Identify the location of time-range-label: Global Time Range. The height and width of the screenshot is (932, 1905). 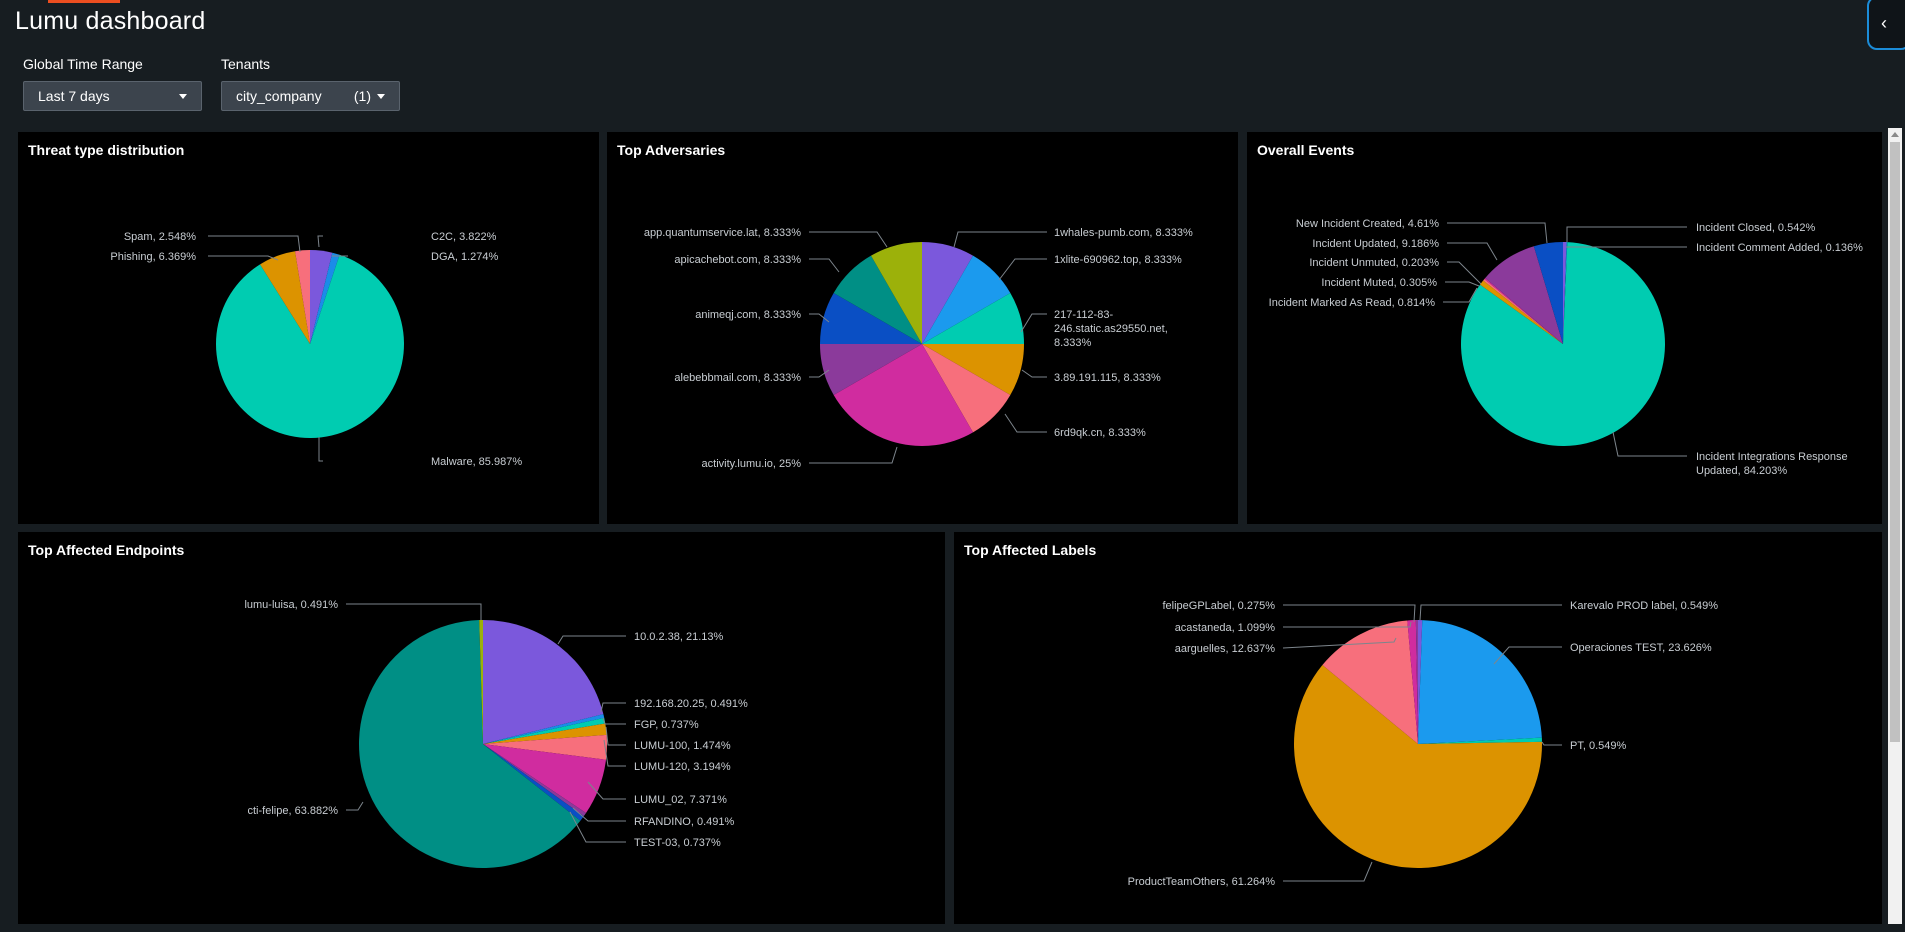
(83, 64).